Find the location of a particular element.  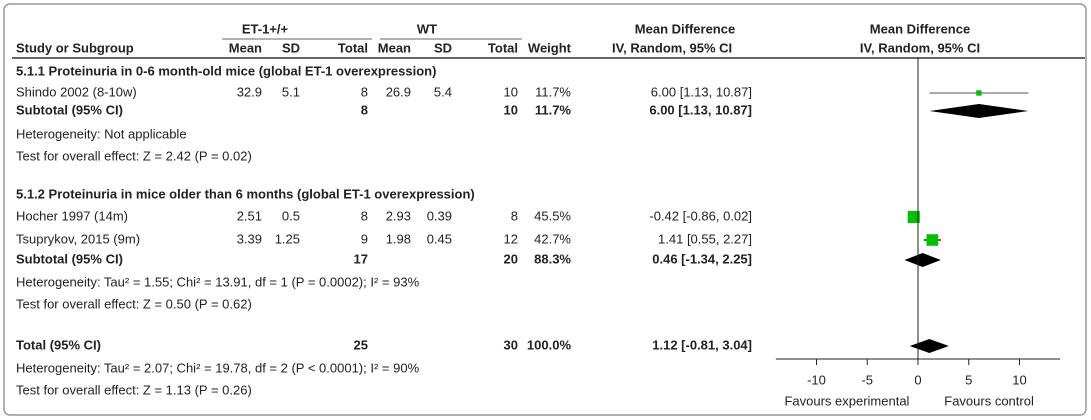

cell: 12 is located at coordinates (511, 238).